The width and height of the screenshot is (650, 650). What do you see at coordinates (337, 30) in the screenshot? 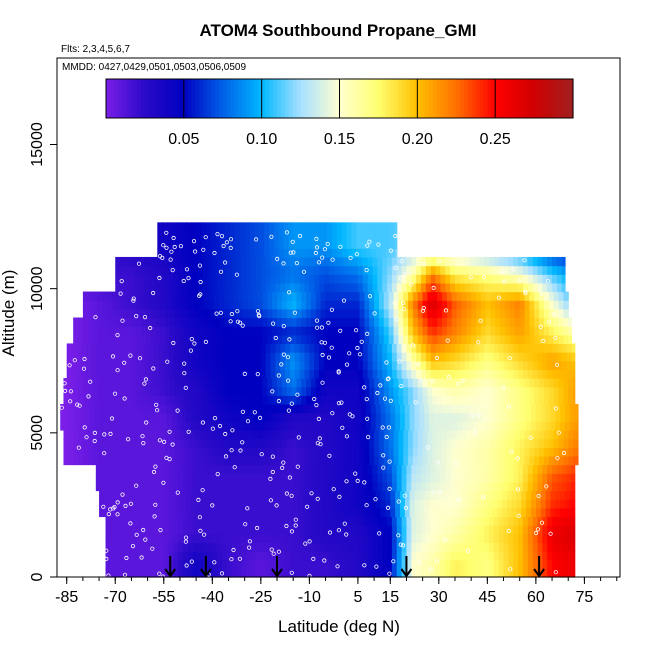
I see `chart-title: ATOM4 Southbound Propane_GMI` at bounding box center [337, 30].